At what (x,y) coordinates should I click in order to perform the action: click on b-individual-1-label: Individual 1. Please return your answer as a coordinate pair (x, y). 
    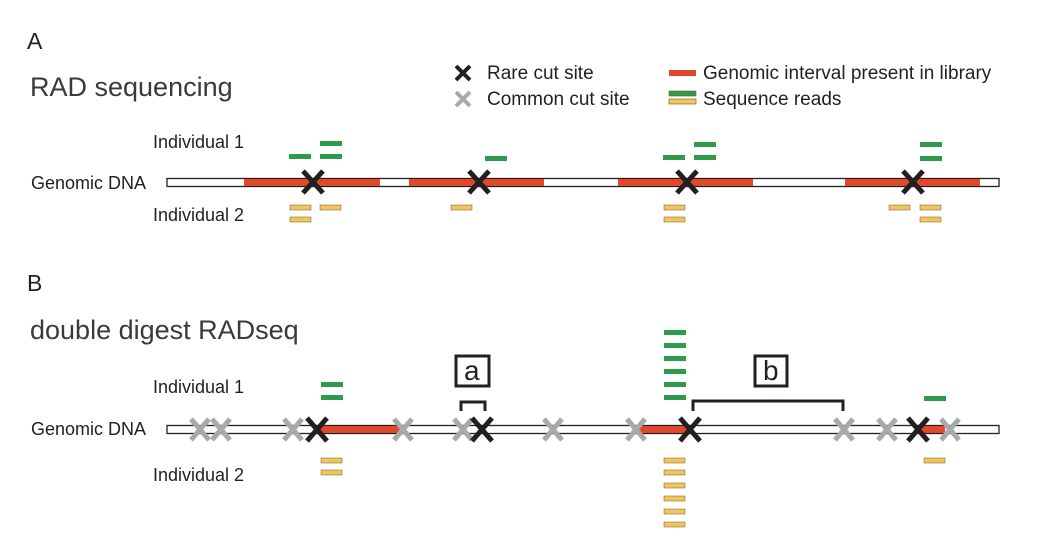
    Looking at the image, I should click on (199, 387).